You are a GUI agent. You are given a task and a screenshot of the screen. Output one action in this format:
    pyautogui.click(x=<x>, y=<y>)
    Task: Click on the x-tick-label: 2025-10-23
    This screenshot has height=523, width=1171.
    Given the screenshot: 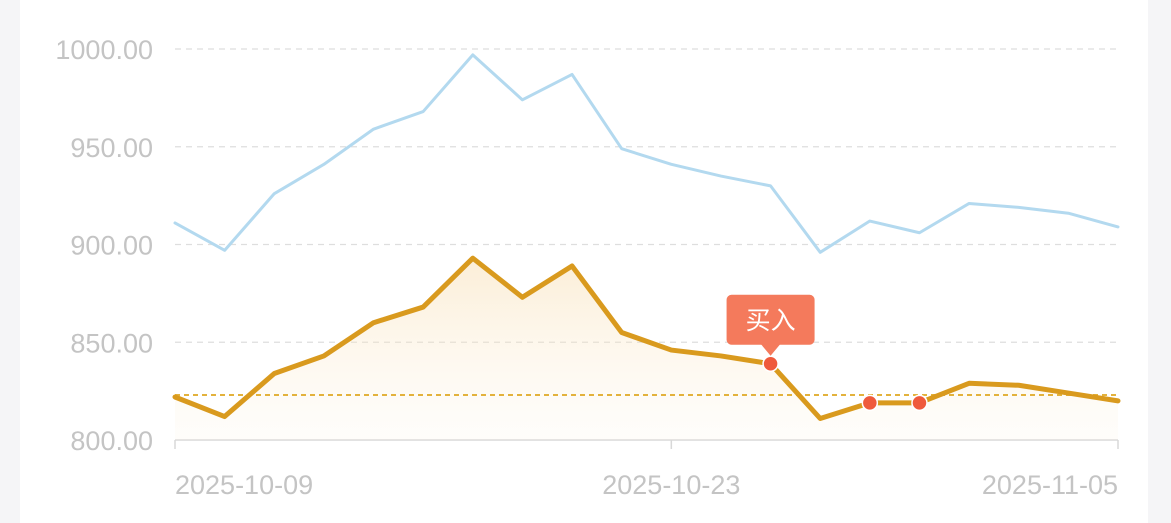 What is the action you would take?
    pyautogui.click(x=671, y=485)
    